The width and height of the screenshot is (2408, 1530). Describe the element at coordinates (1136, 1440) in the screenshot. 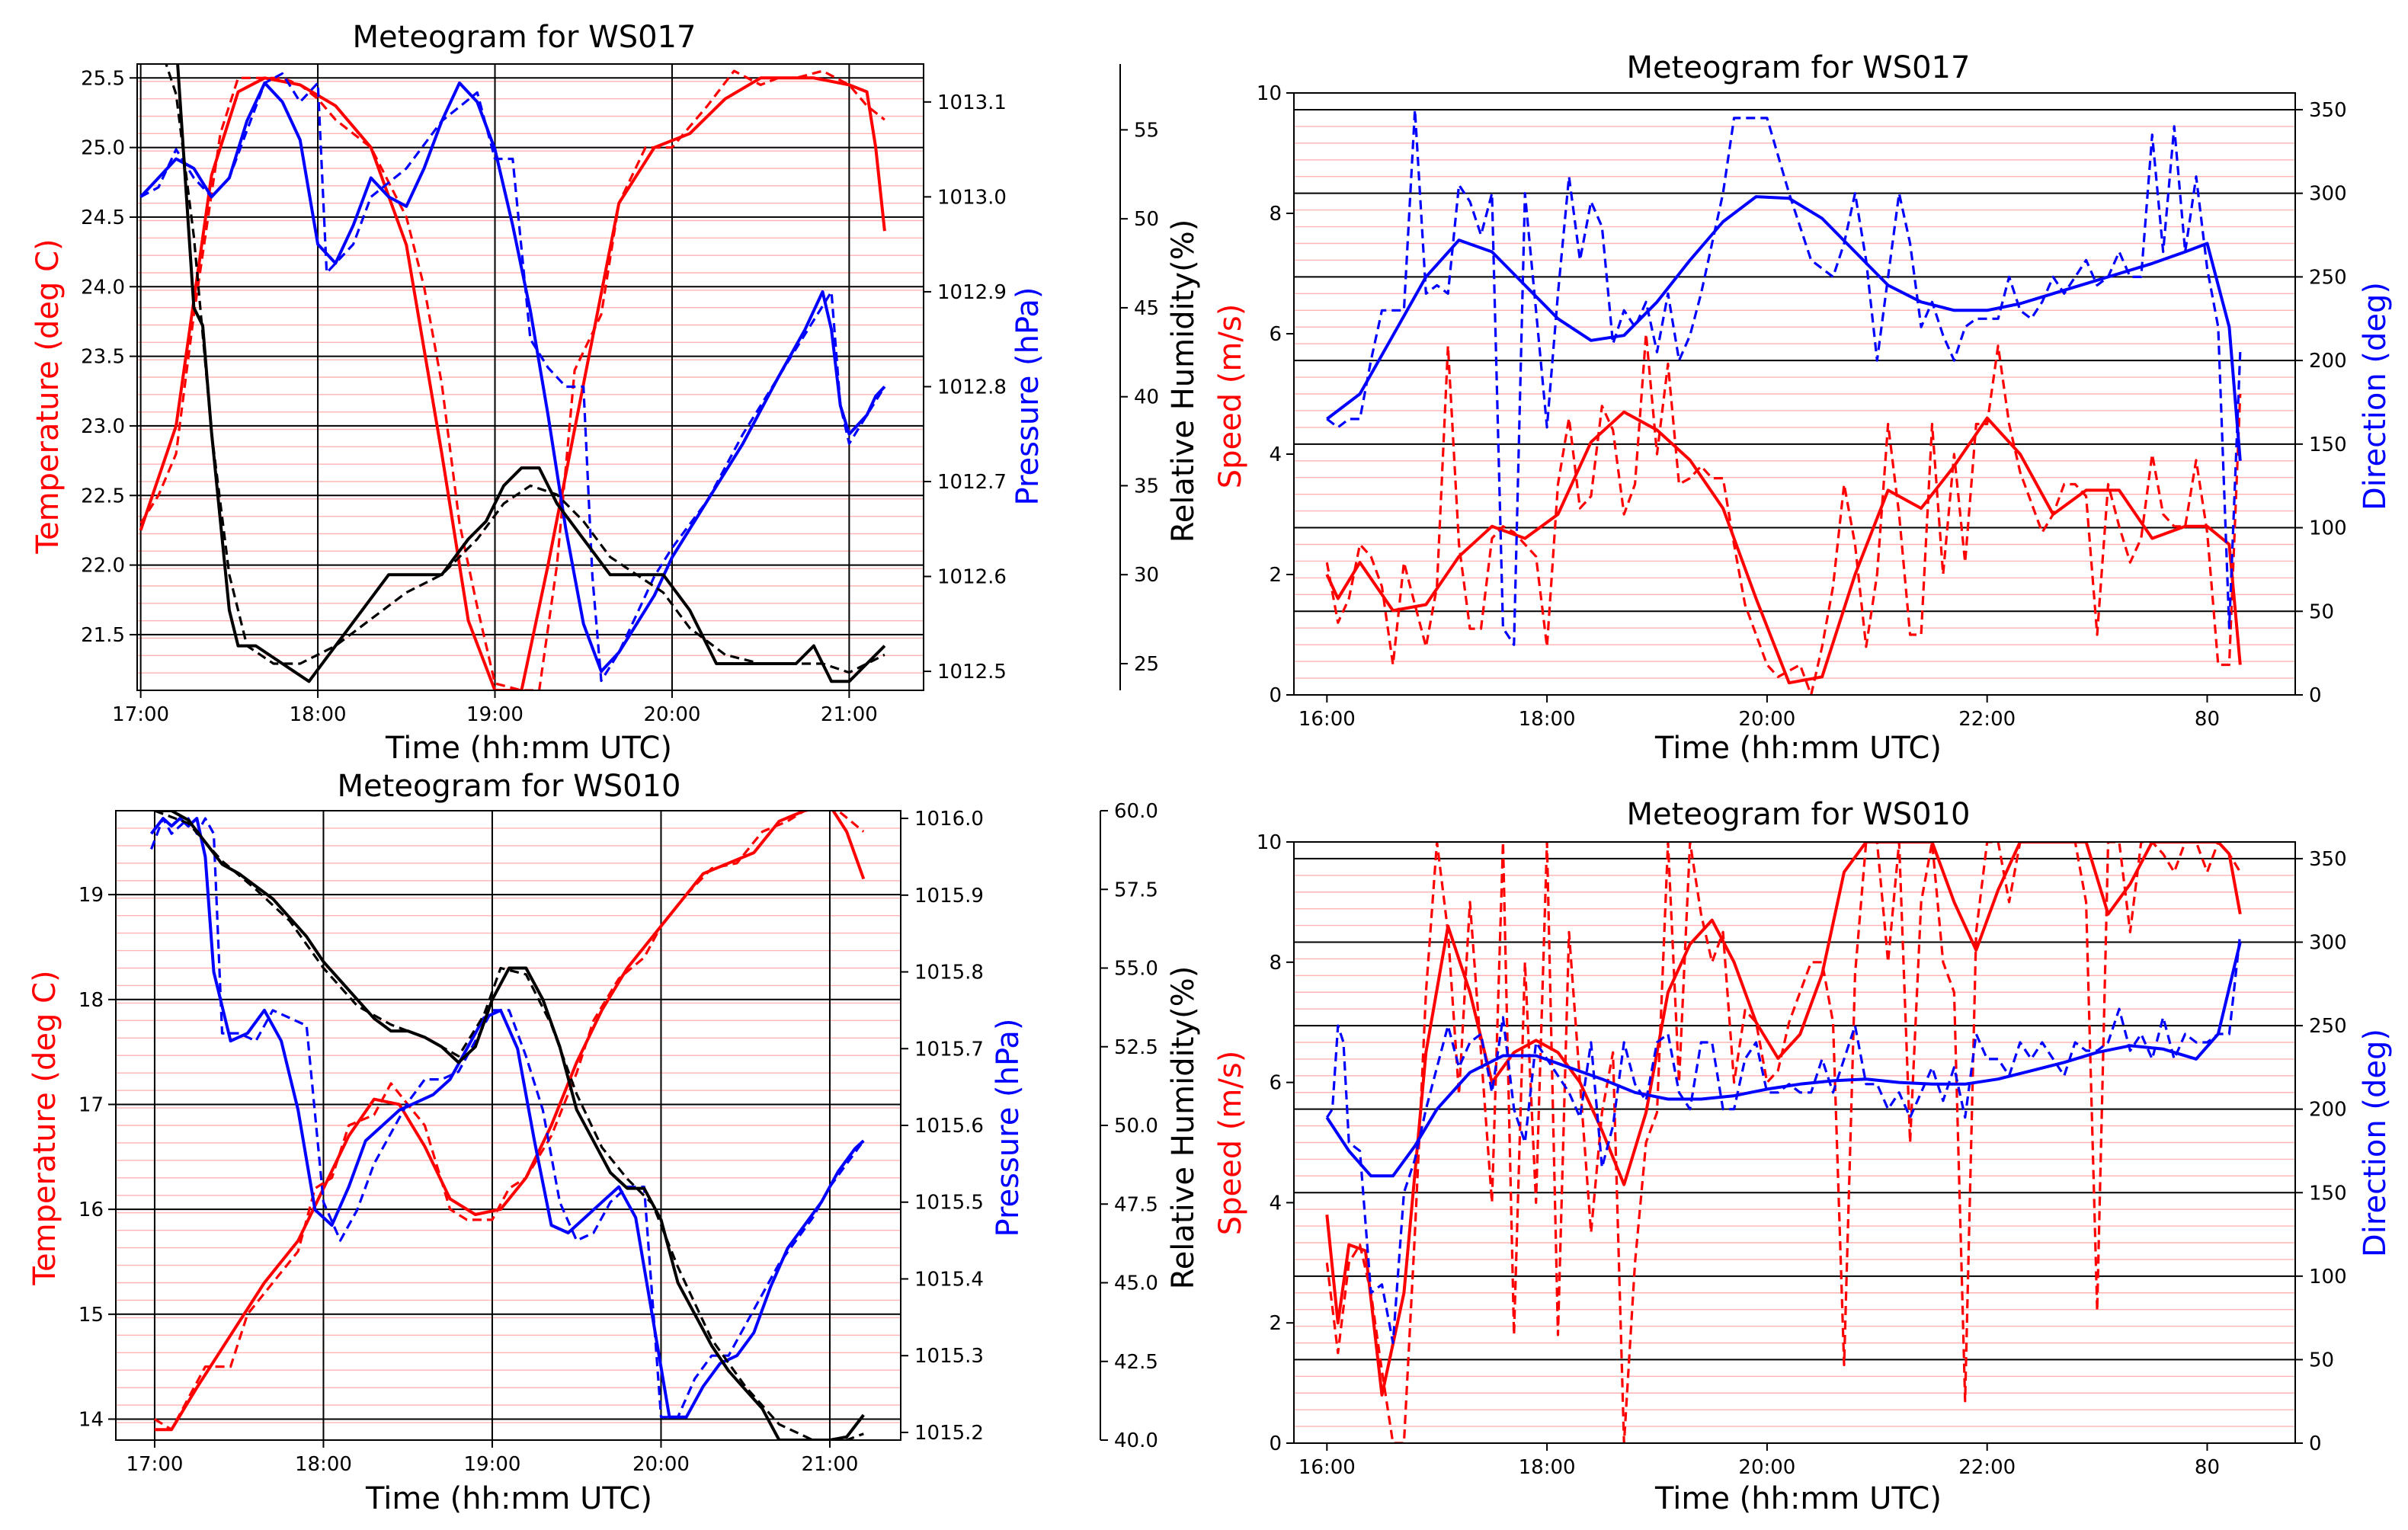

I see `y3-tick-label: 40.0` at that location.